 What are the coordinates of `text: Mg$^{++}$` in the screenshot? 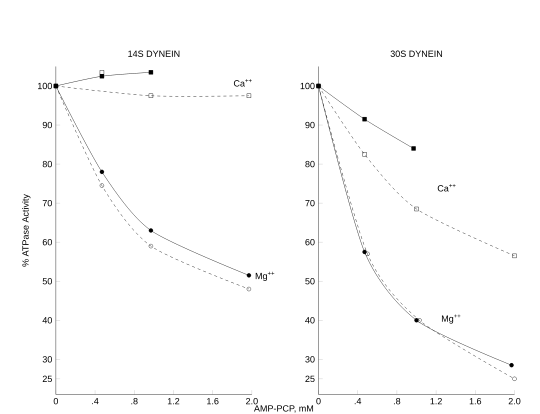 It's located at (265, 276).